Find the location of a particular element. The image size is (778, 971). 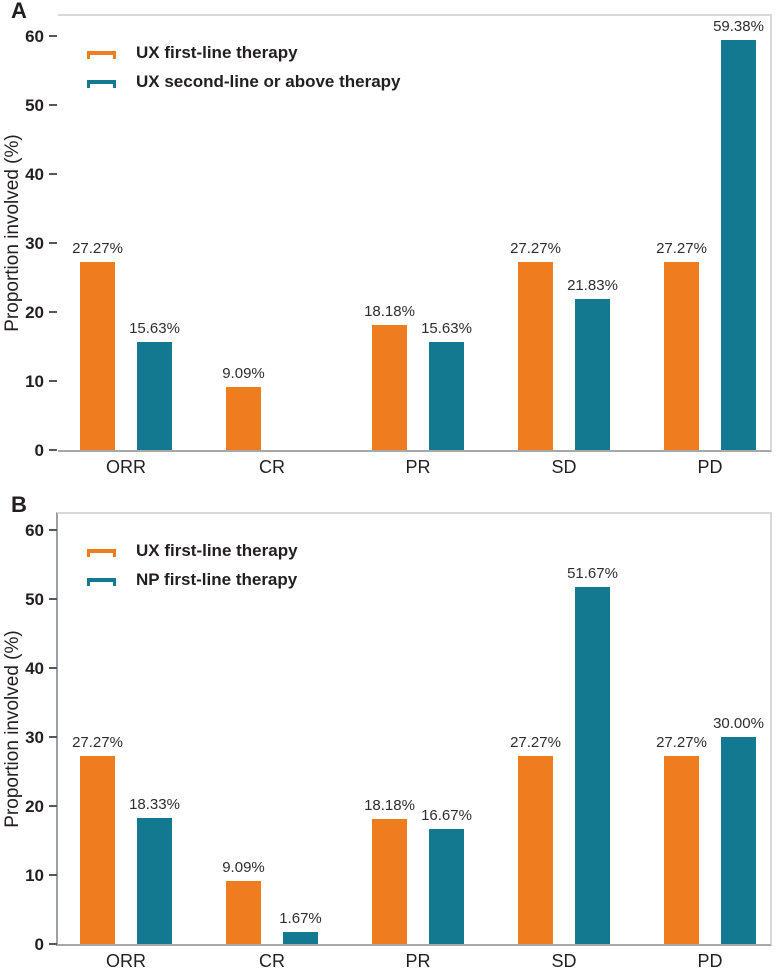

bar-value-label: 16.67% is located at coordinates (446, 815).